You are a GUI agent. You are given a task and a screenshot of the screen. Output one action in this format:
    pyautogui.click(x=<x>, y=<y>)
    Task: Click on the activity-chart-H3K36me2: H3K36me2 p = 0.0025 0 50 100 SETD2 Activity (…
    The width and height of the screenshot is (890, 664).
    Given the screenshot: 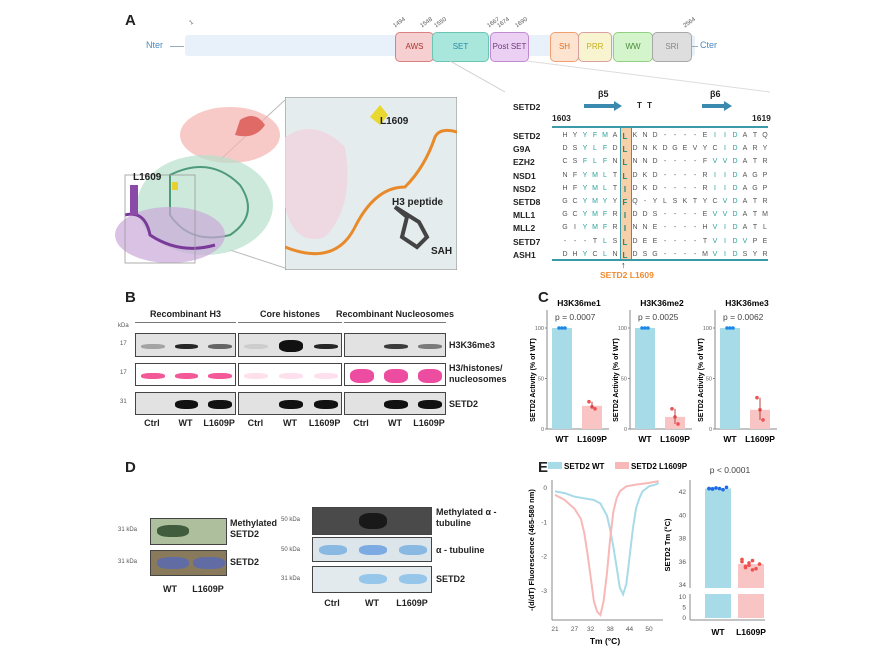 What is the action you would take?
    pyautogui.click(x=652, y=371)
    